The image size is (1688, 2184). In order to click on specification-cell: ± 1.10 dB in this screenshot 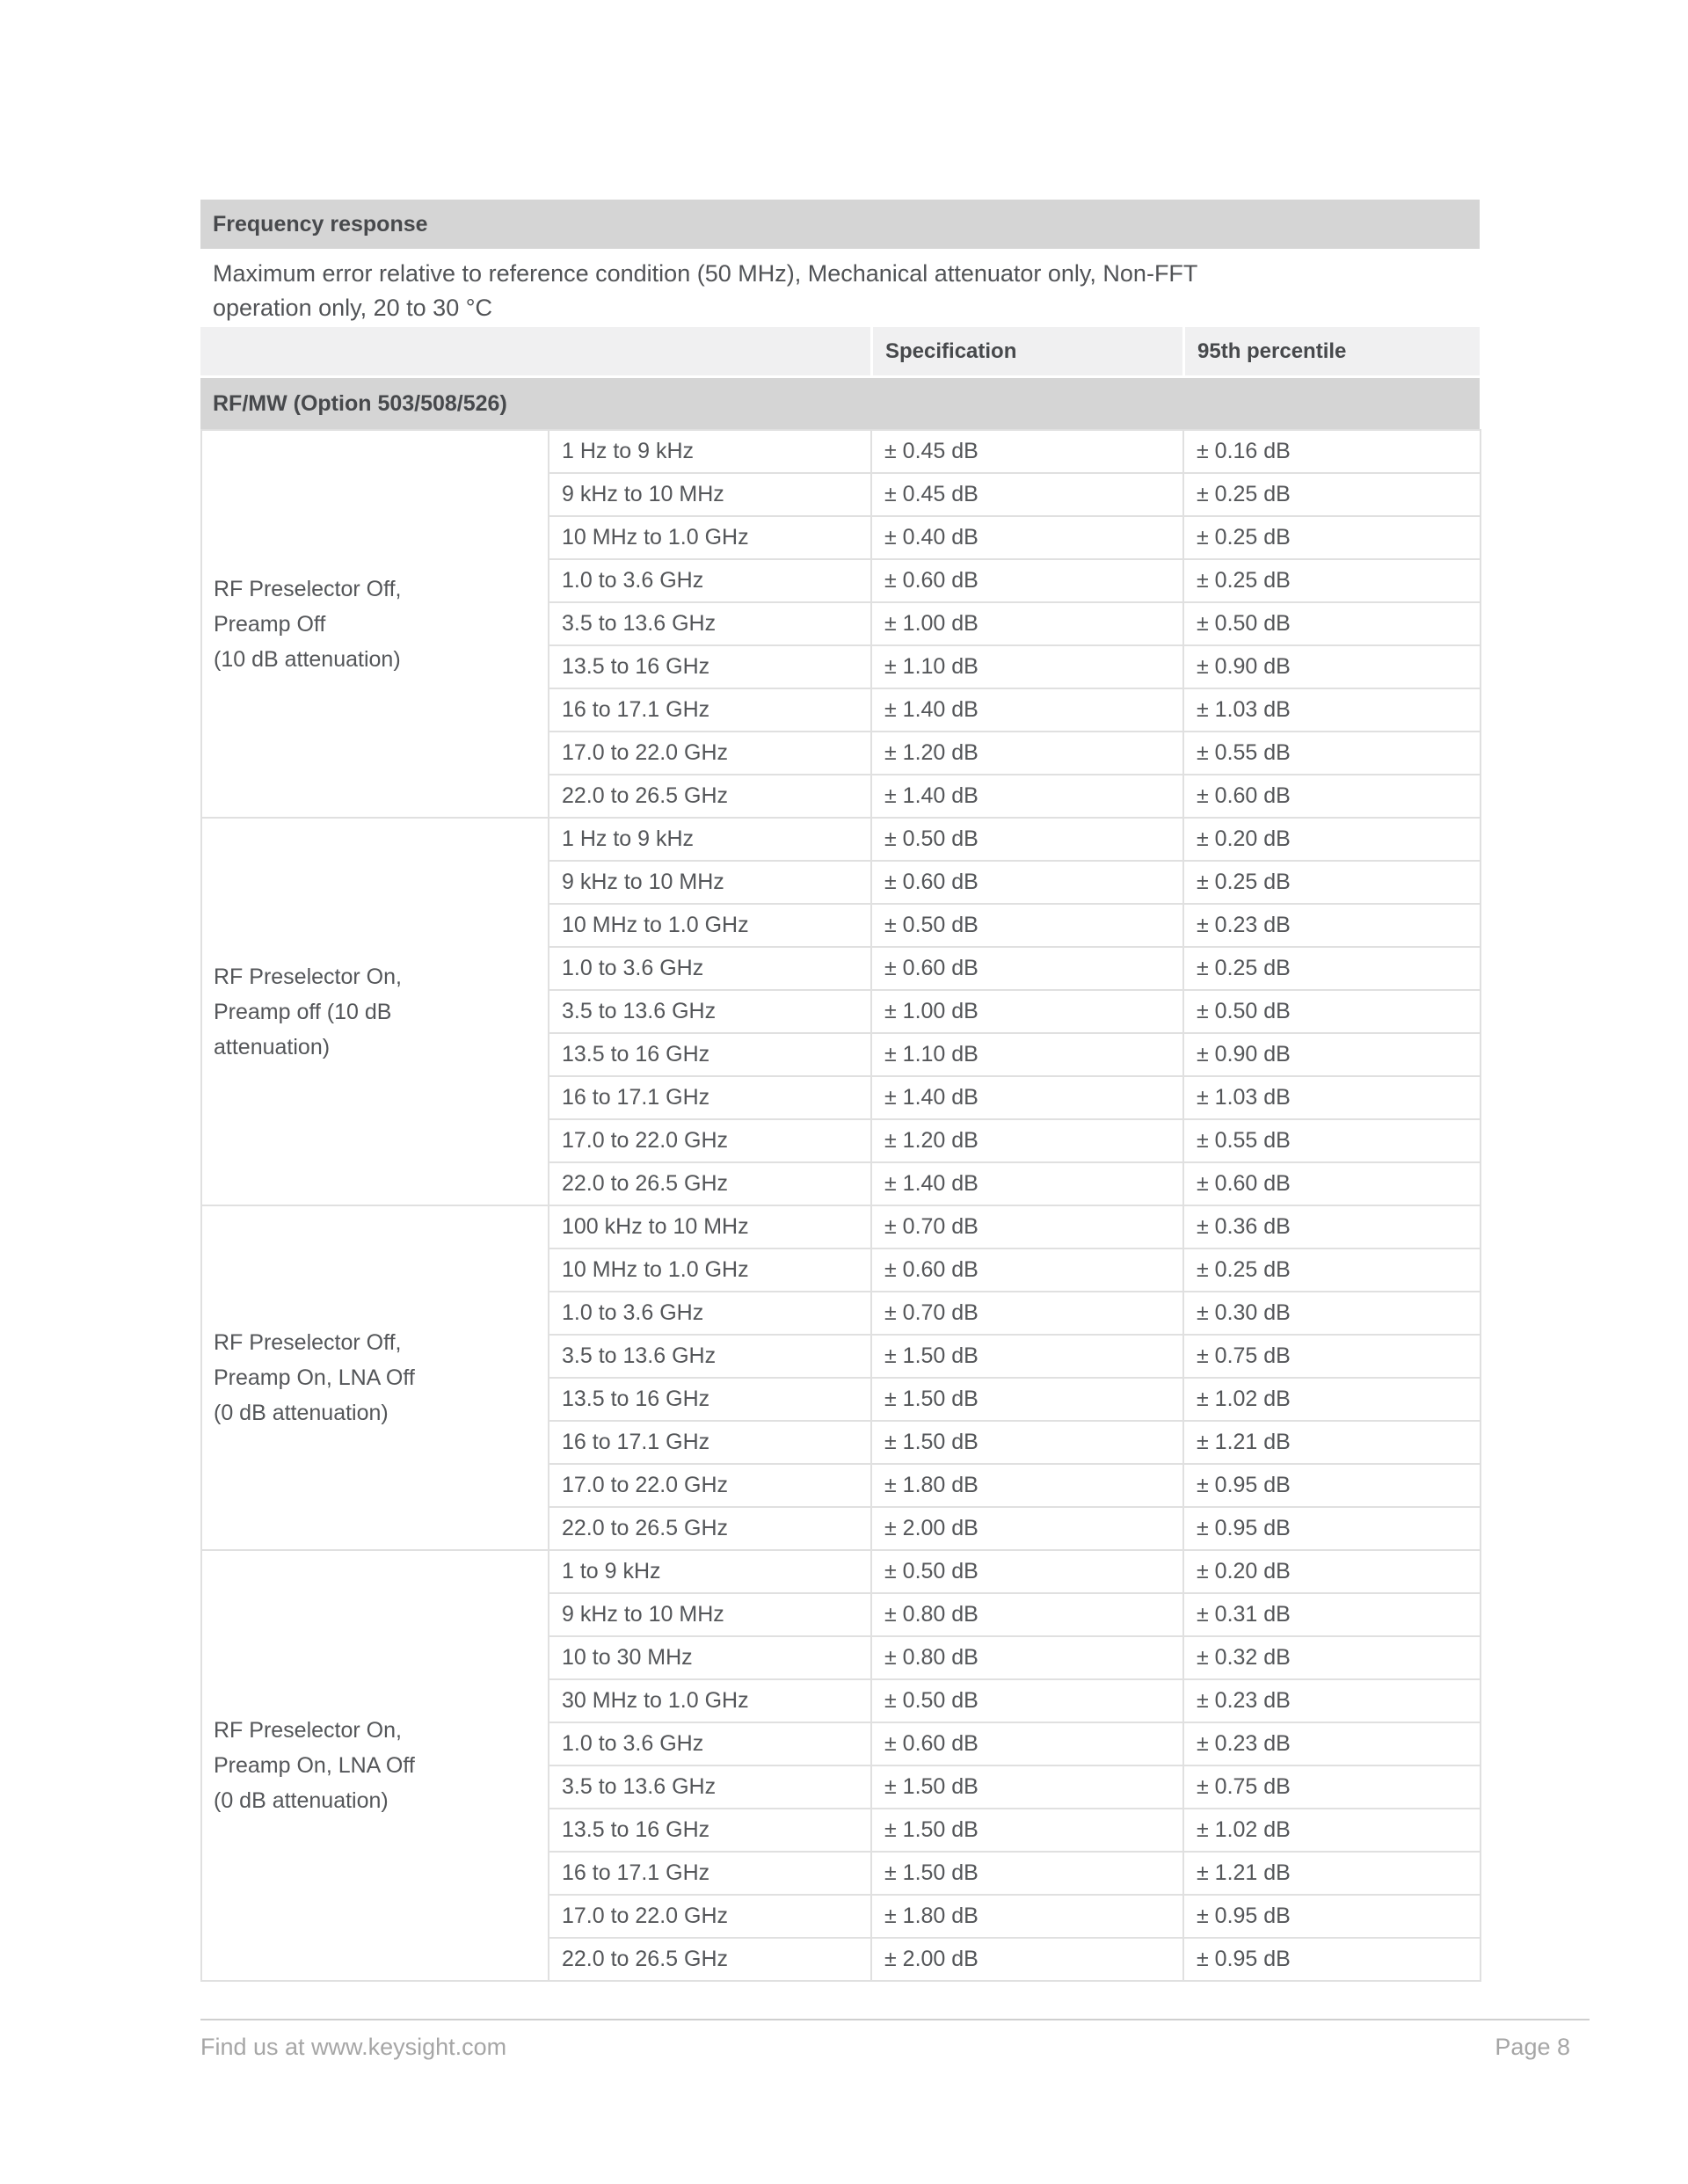, I will do `click(1027, 666)`.